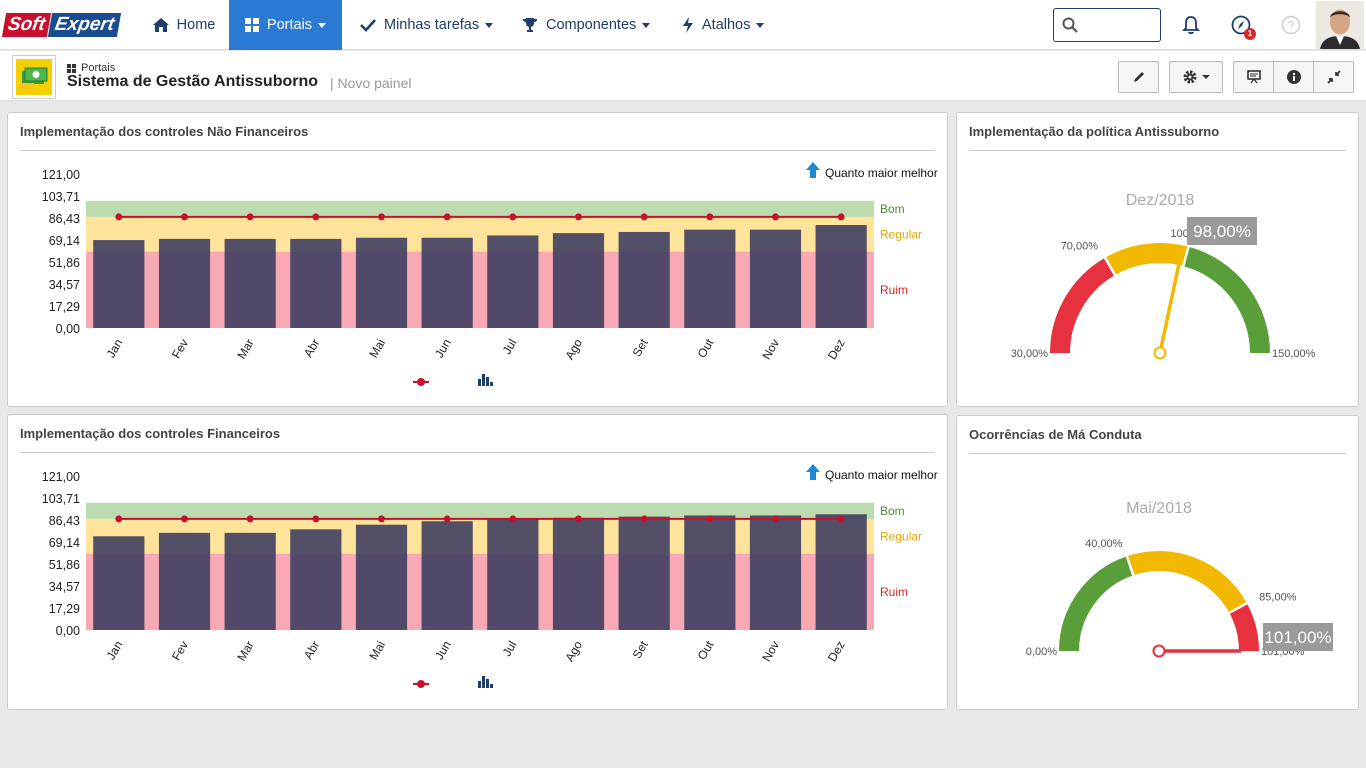 Image resolution: width=1366 pixels, height=768 pixels. Describe the element at coordinates (91, 68) in the screenshot. I see `breadcrumb: Portais` at that location.